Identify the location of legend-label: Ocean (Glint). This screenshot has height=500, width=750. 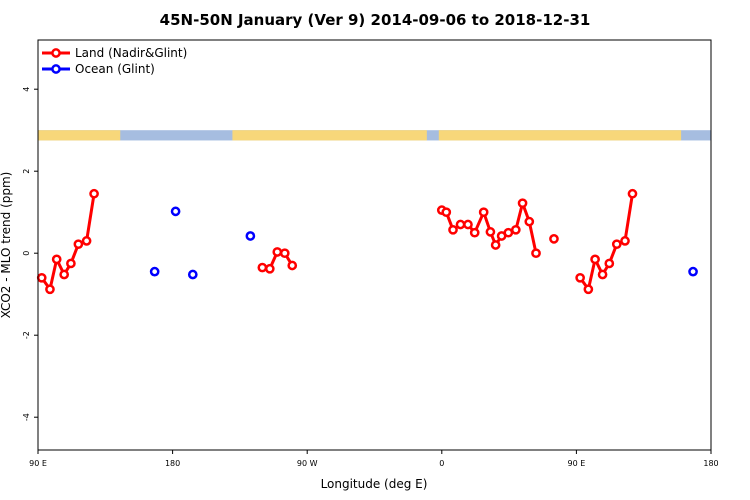
(115, 69).